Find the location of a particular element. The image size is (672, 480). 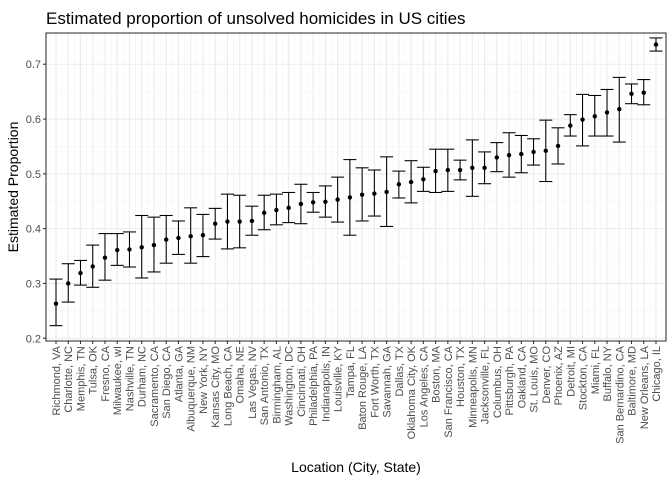

x-tick-label: Houston, TX is located at coordinates (461, 376).